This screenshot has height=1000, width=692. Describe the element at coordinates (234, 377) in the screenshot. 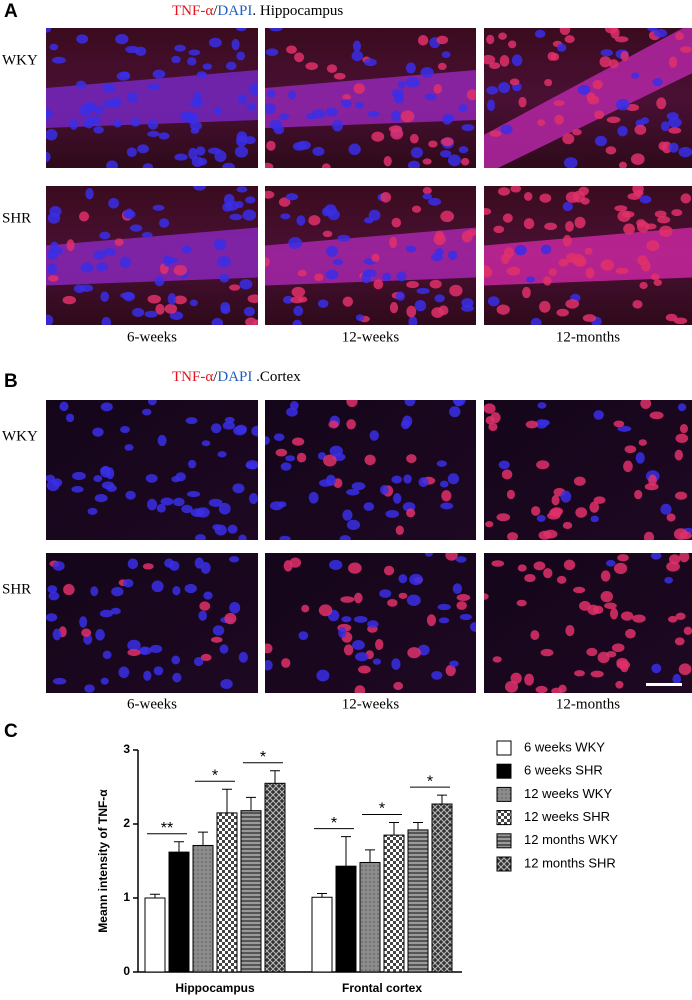

I see `title-part: DAPI` at that location.